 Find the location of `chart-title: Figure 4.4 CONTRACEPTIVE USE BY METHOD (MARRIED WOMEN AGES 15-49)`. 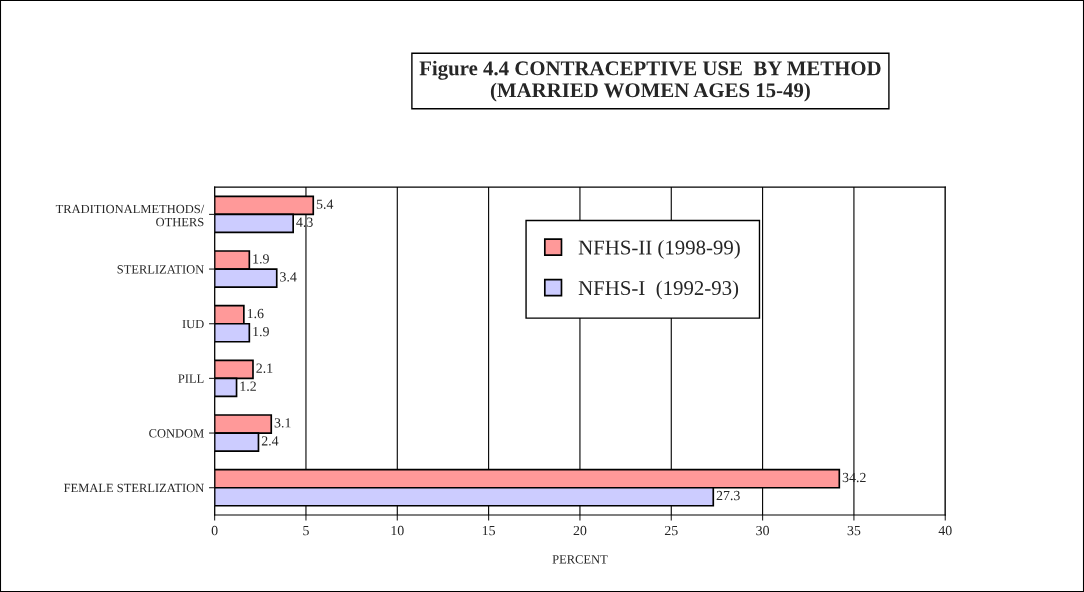

chart-title: Figure 4.4 CONTRACEPTIVE USE BY METHOD (MARRIED WOMEN AGES 15-49) is located at coordinates (650, 81).